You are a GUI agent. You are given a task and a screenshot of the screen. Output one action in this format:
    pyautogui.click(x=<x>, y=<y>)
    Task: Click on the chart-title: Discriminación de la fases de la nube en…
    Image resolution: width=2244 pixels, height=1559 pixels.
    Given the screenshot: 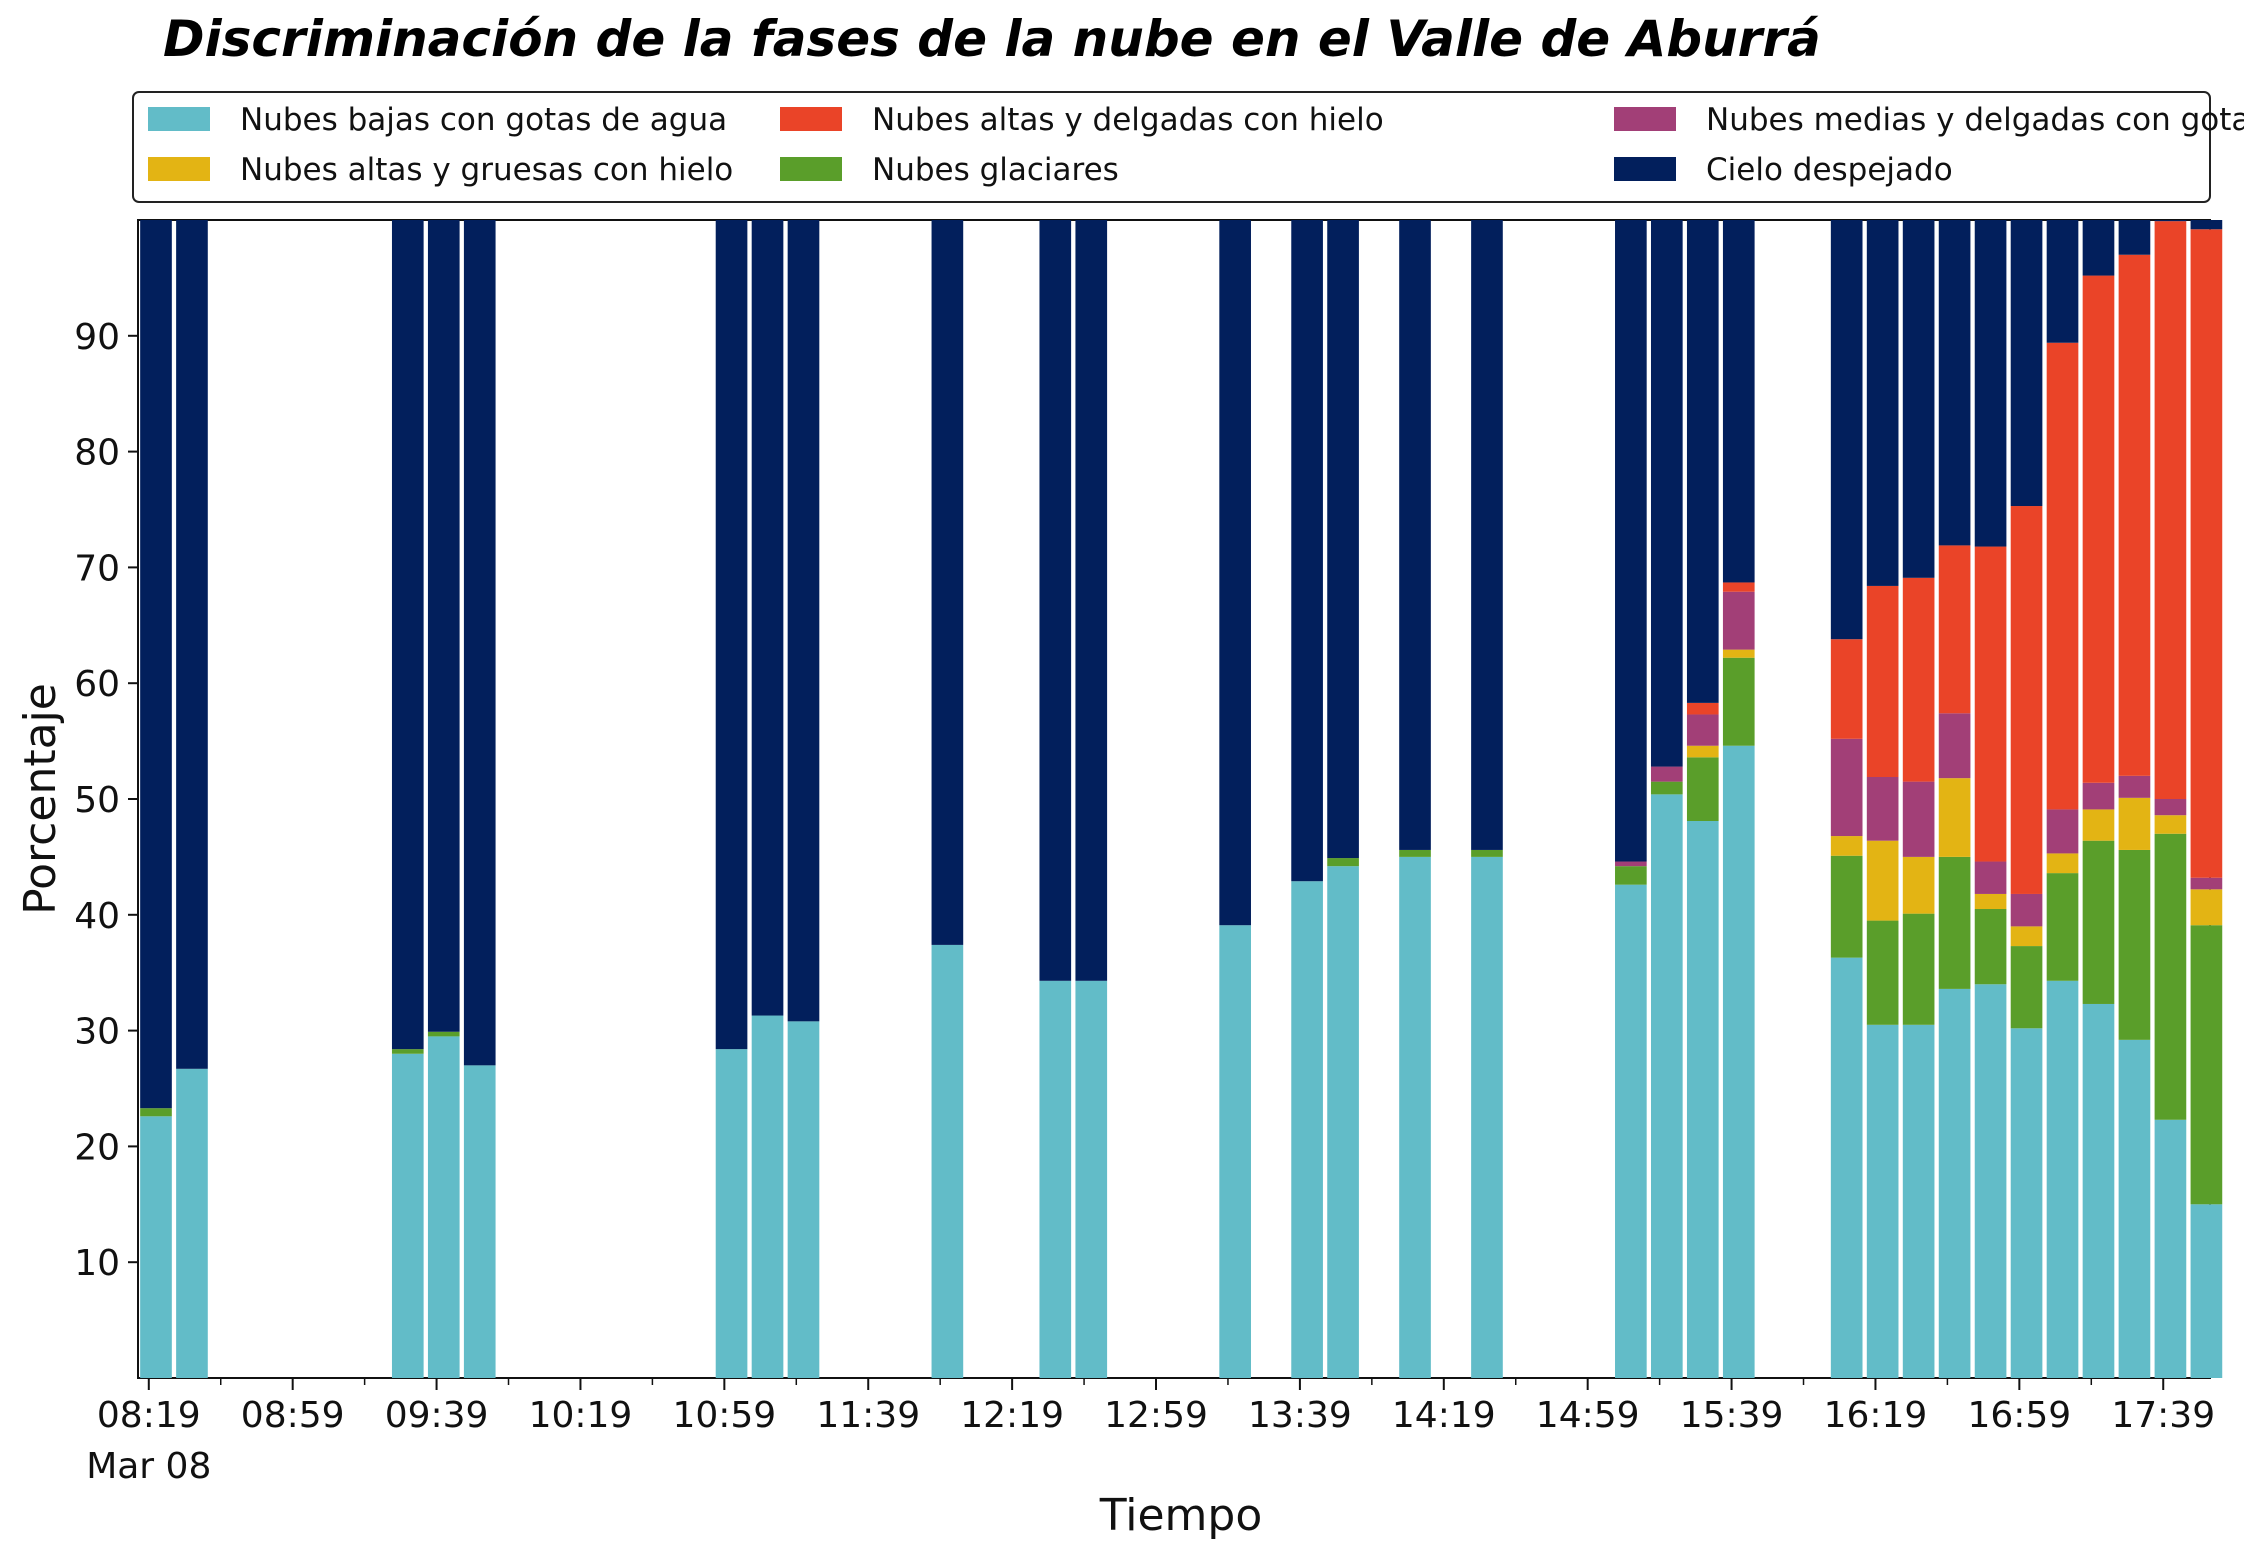 What is the action you would take?
    pyautogui.click(x=992, y=39)
    